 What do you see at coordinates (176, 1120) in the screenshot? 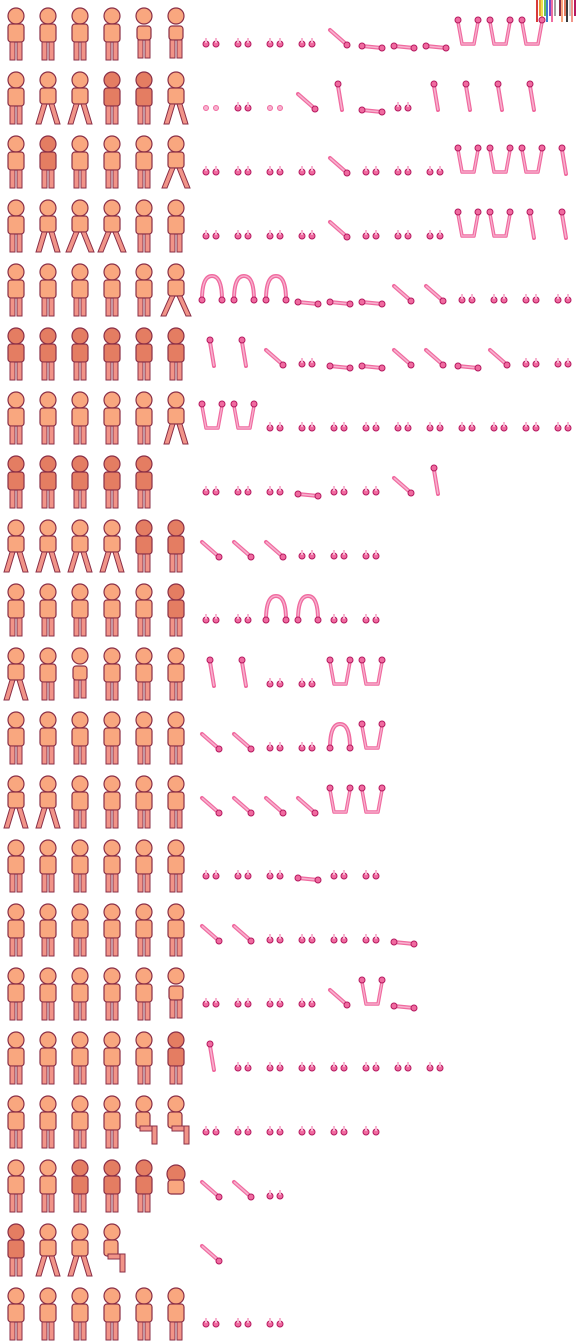
I see `body-sprite-sit` at bounding box center [176, 1120].